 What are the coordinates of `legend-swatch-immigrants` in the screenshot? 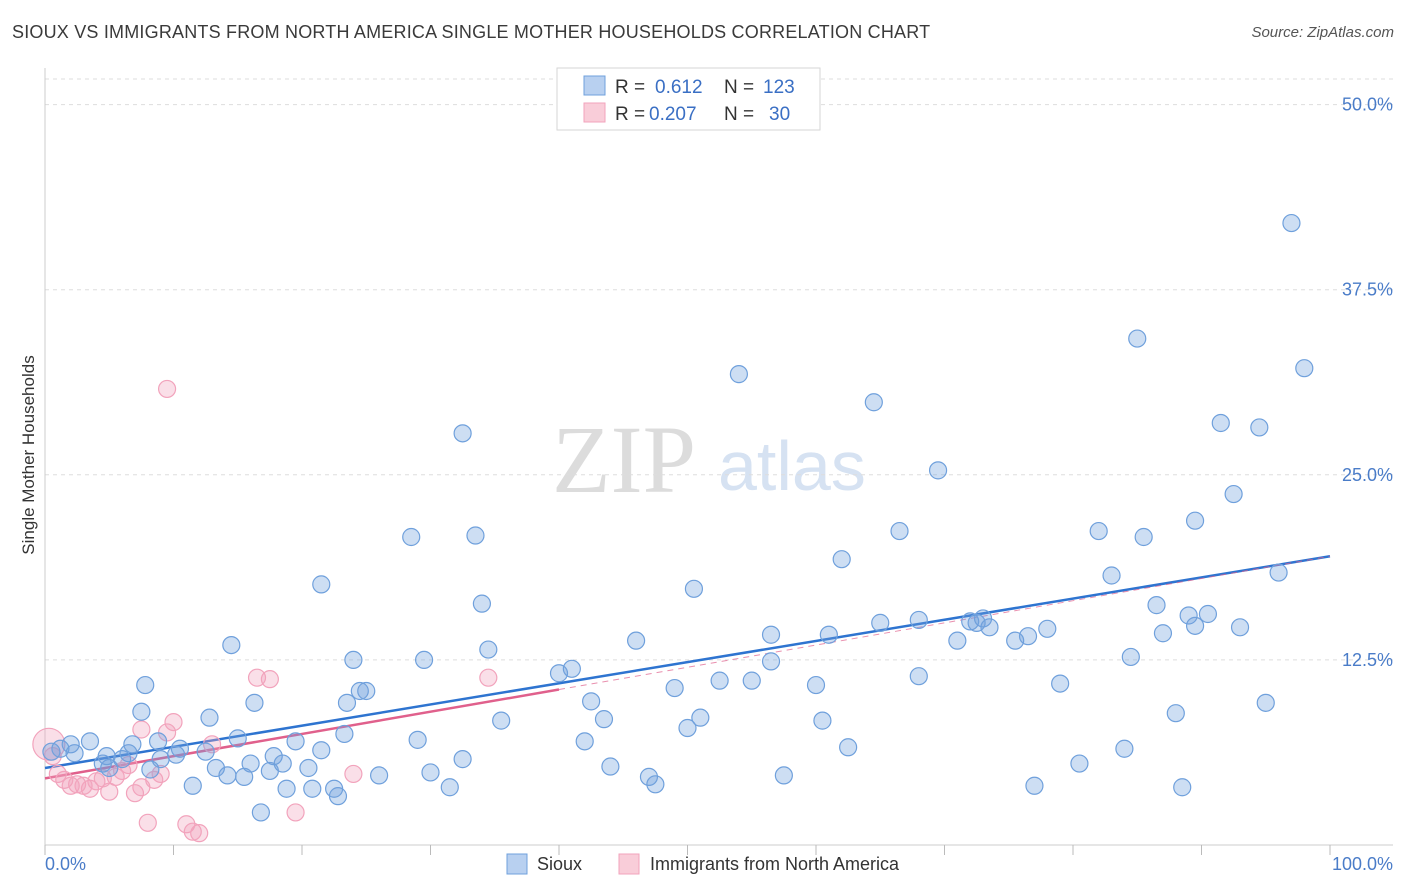 It's located at (594, 112).